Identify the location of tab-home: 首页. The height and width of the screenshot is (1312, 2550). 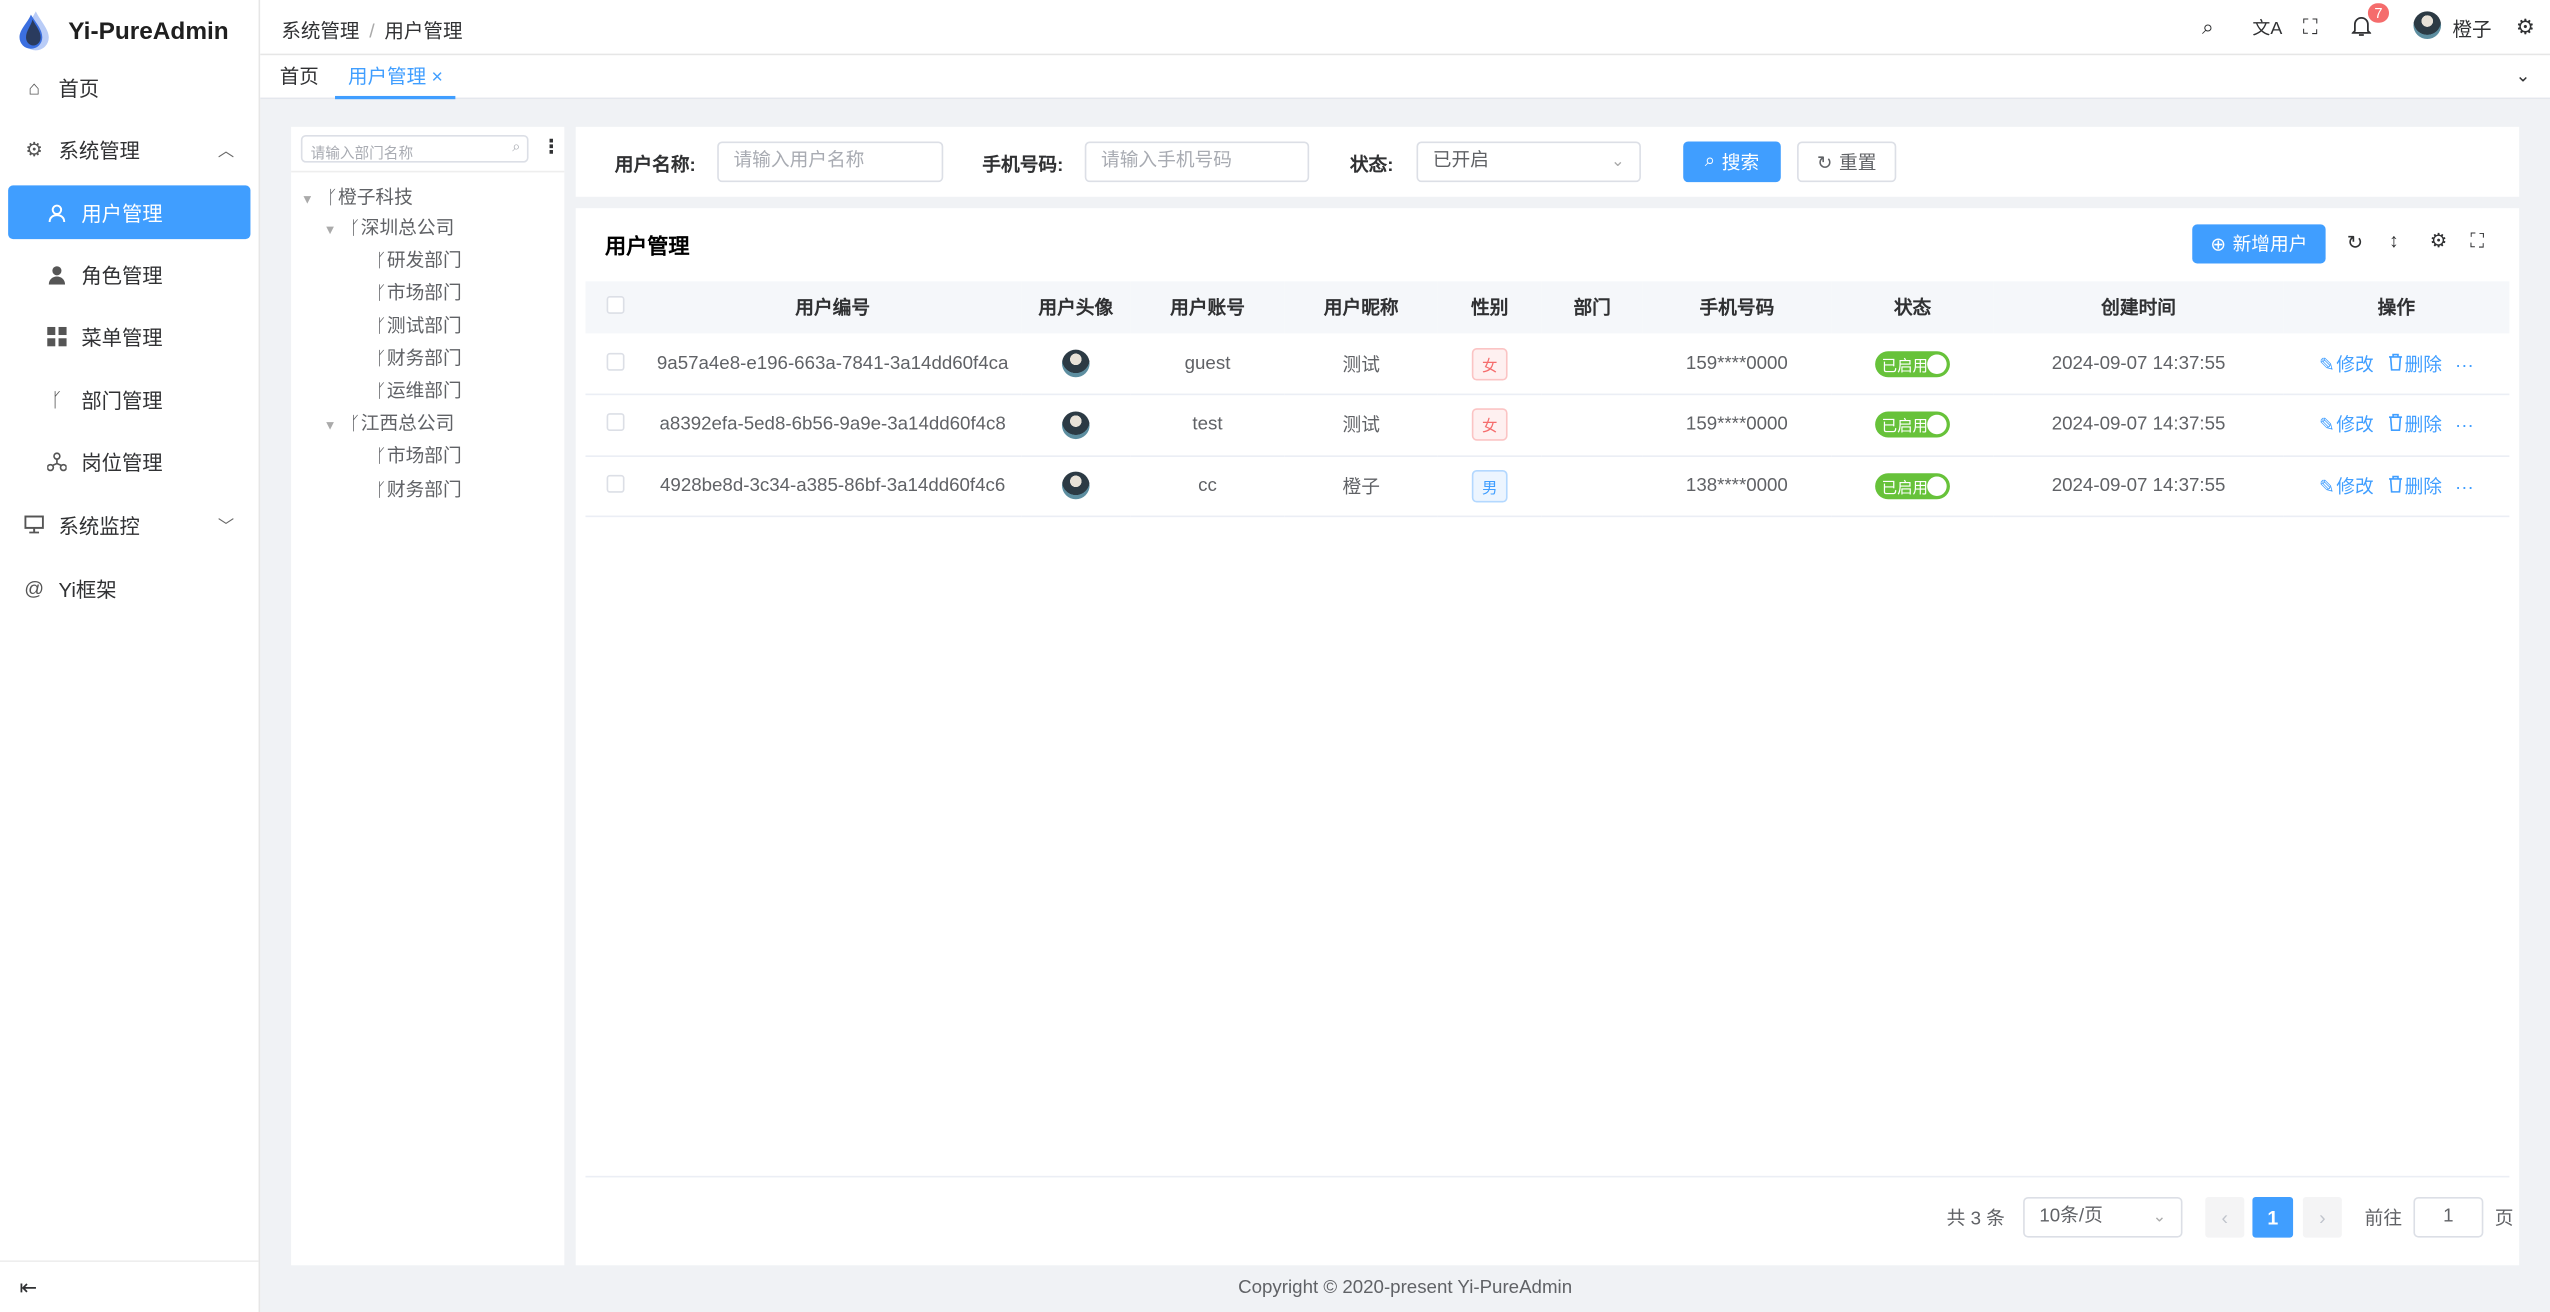
(299, 77).